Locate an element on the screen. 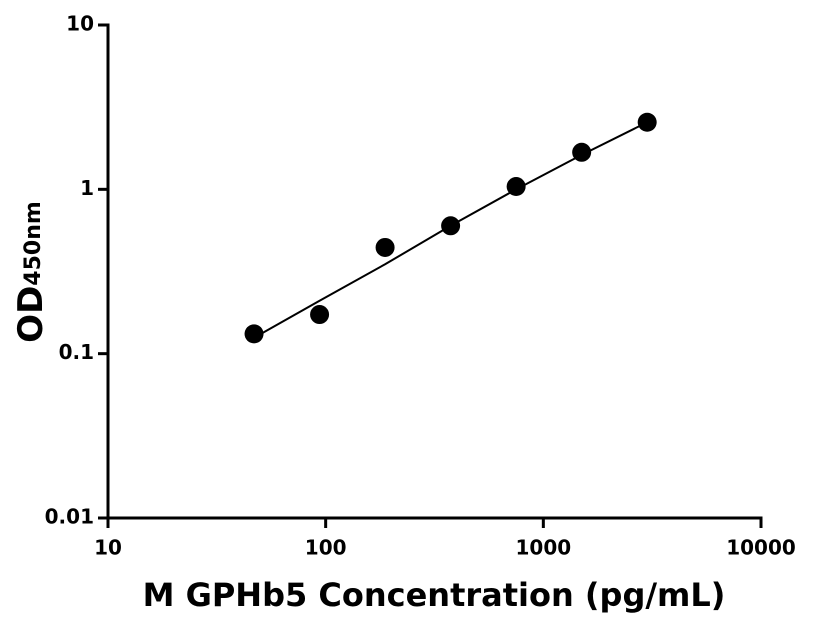 This screenshot has height=640, width=816. y-tick-label: 0.1 is located at coordinates (76, 352).